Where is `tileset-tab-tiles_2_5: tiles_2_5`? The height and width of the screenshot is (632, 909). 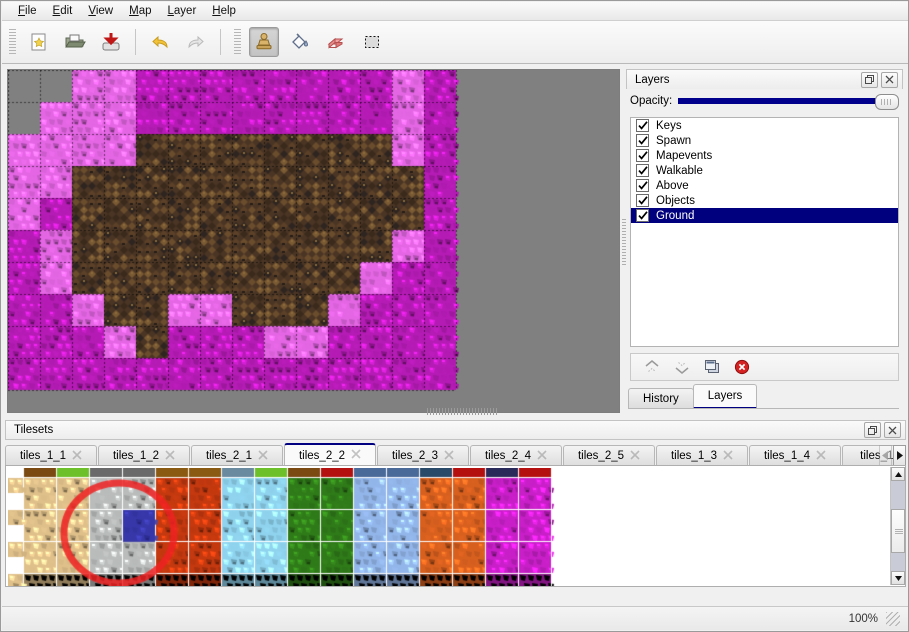 tileset-tab-tiles_2_5: tiles_2_5 is located at coordinates (609, 455).